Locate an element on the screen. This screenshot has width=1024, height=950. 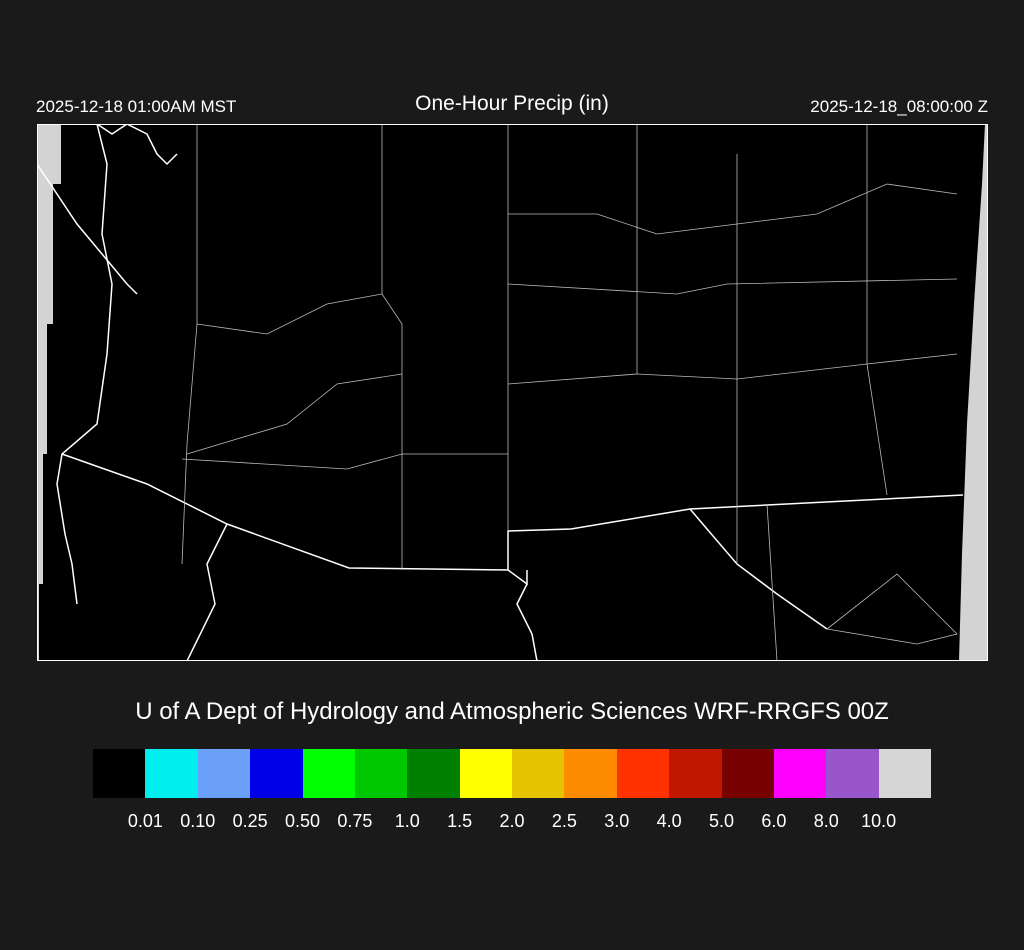
color-legend is located at coordinates (512, 773).